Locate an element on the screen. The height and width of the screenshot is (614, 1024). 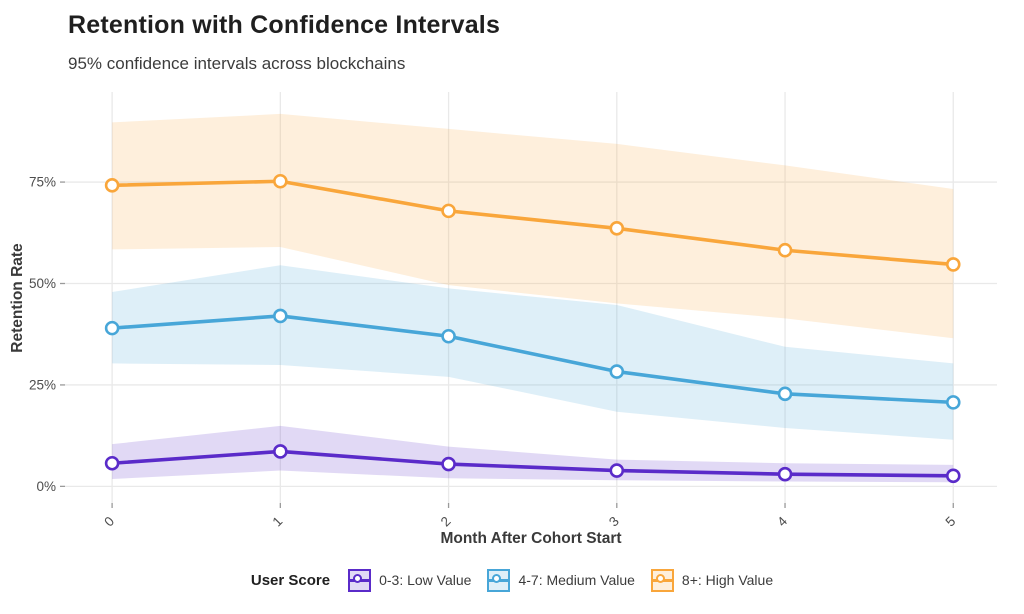
data-point-high-m4 is located at coordinates (785, 250).